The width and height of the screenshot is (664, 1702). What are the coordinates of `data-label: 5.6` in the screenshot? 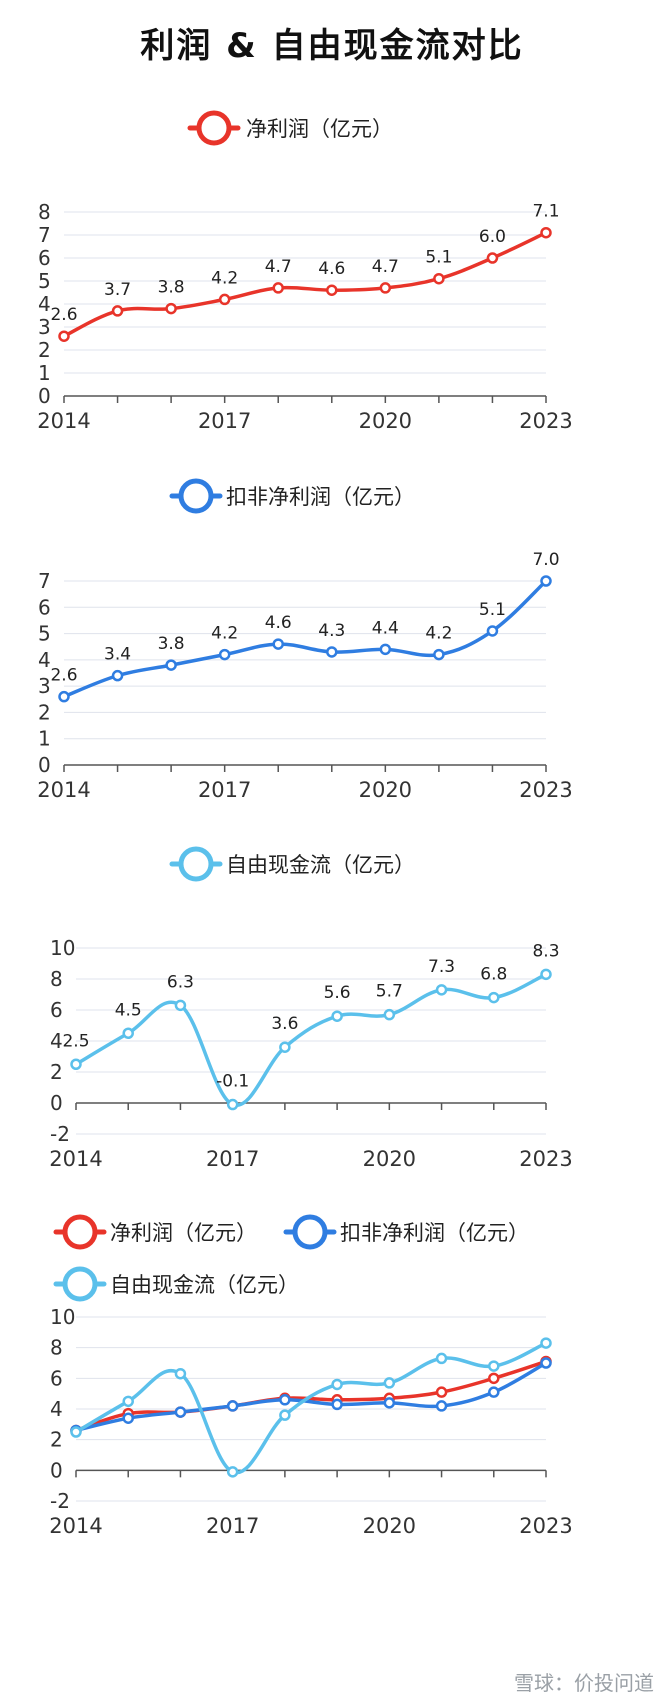 It's located at (337, 993).